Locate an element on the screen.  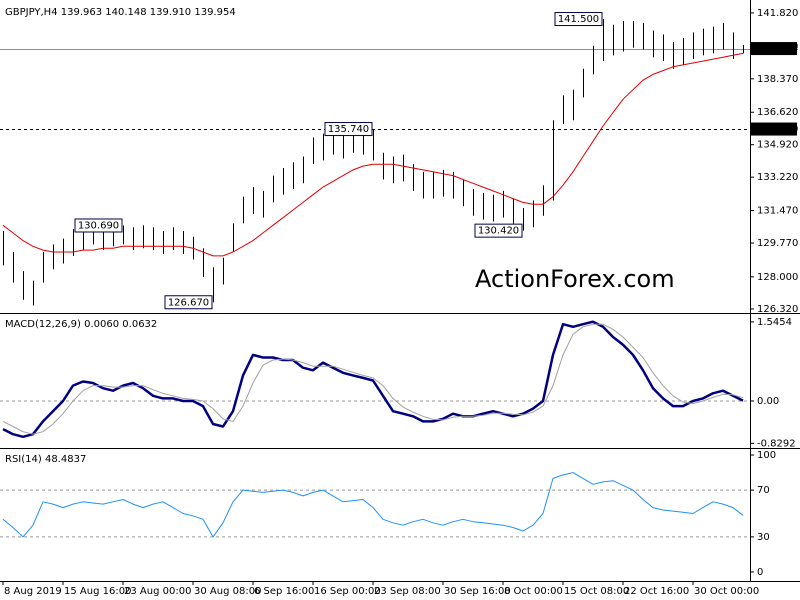
x-tick-label: 15 Aug 16:00 is located at coordinates (97, 591).